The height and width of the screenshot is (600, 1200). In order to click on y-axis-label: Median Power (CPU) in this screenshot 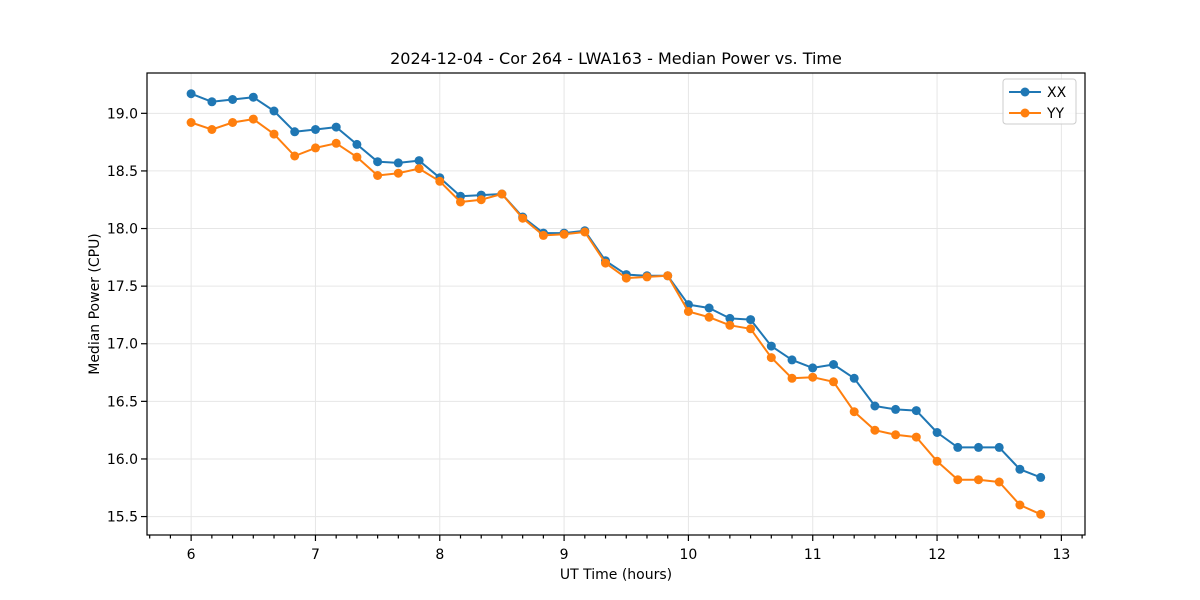, I will do `click(95, 304)`.